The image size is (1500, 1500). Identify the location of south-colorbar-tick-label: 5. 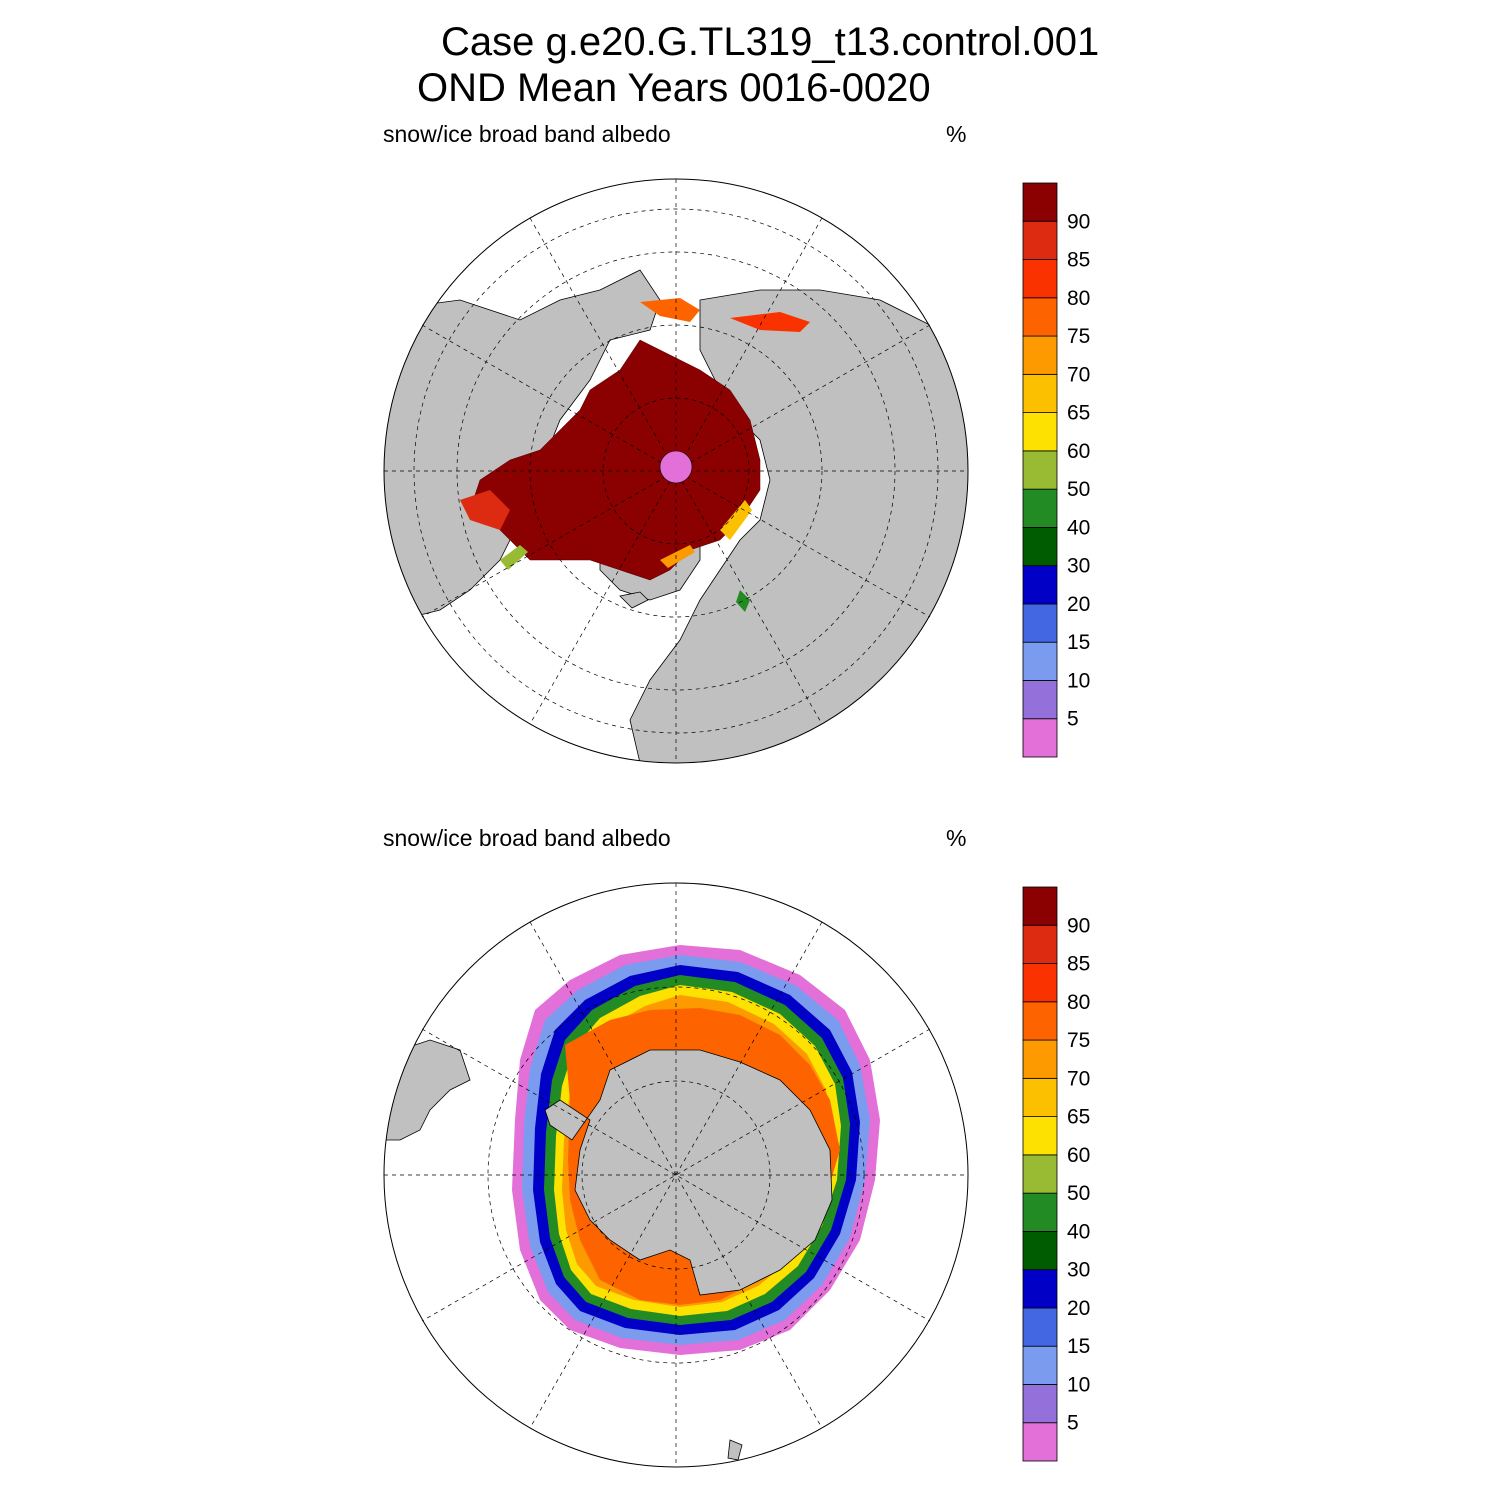
(1073, 1423).